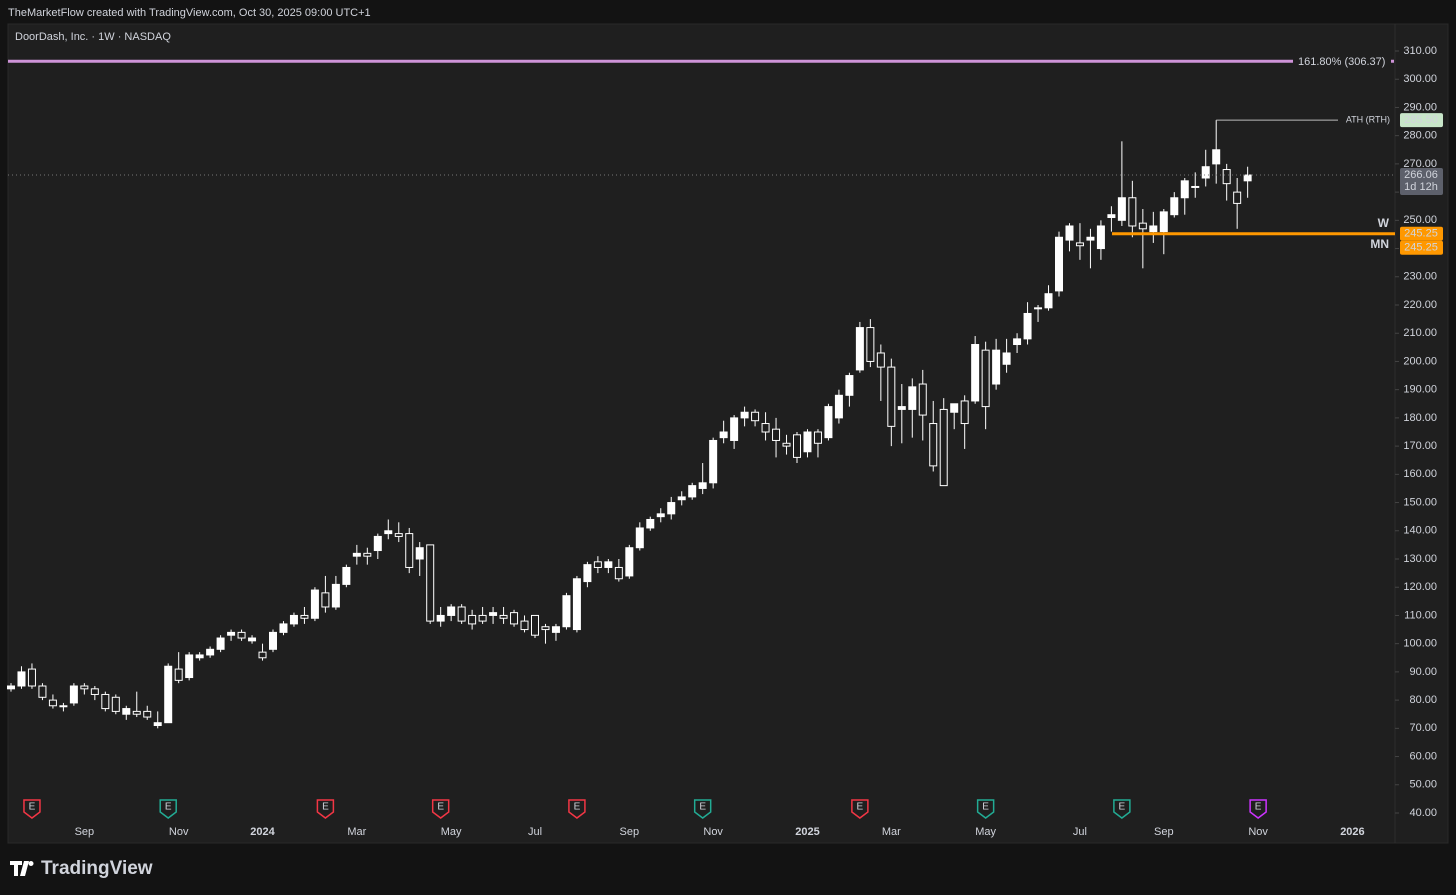  Describe the element at coordinates (1420, 333) in the screenshot. I see `y-tick-label: 210.00` at that location.